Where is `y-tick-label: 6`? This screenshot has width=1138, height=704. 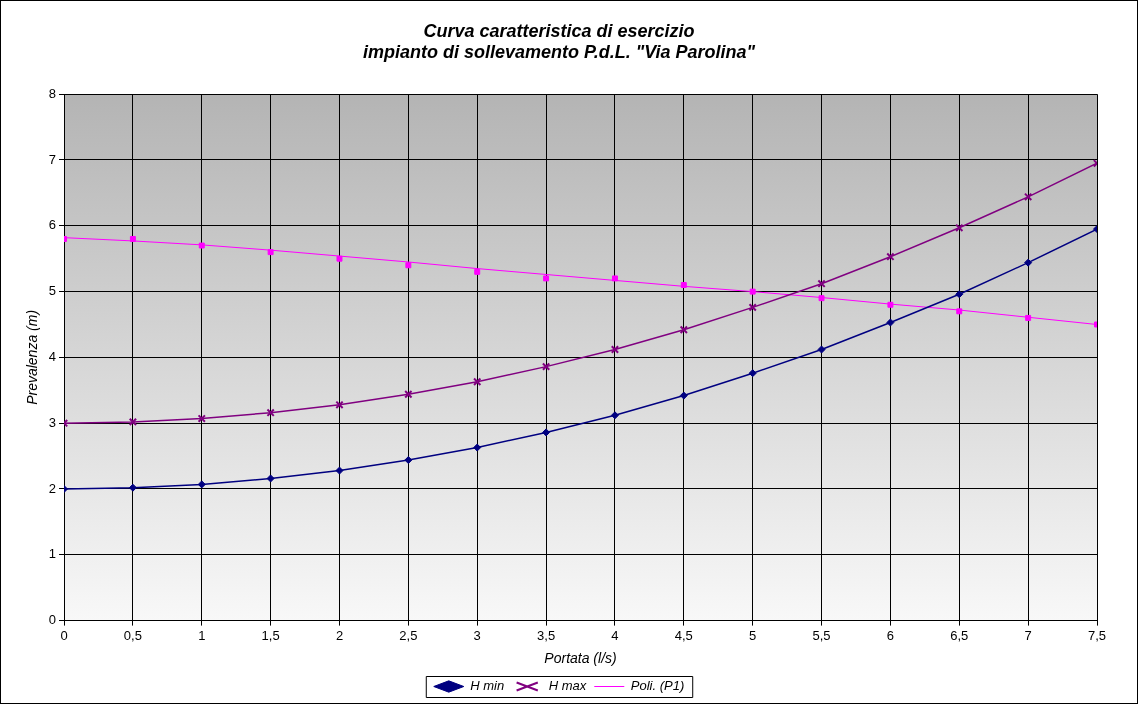
y-tick-label: 6 is located at coordinates (52, 225).